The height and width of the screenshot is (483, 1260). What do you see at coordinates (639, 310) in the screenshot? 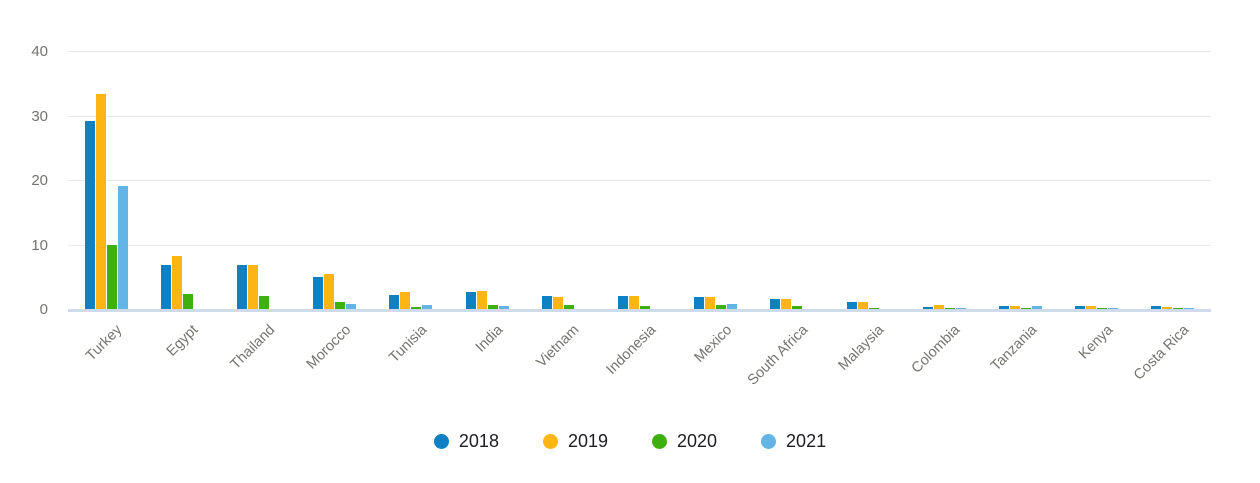
I see `x-axis-line` at bounding box center [639, 310].